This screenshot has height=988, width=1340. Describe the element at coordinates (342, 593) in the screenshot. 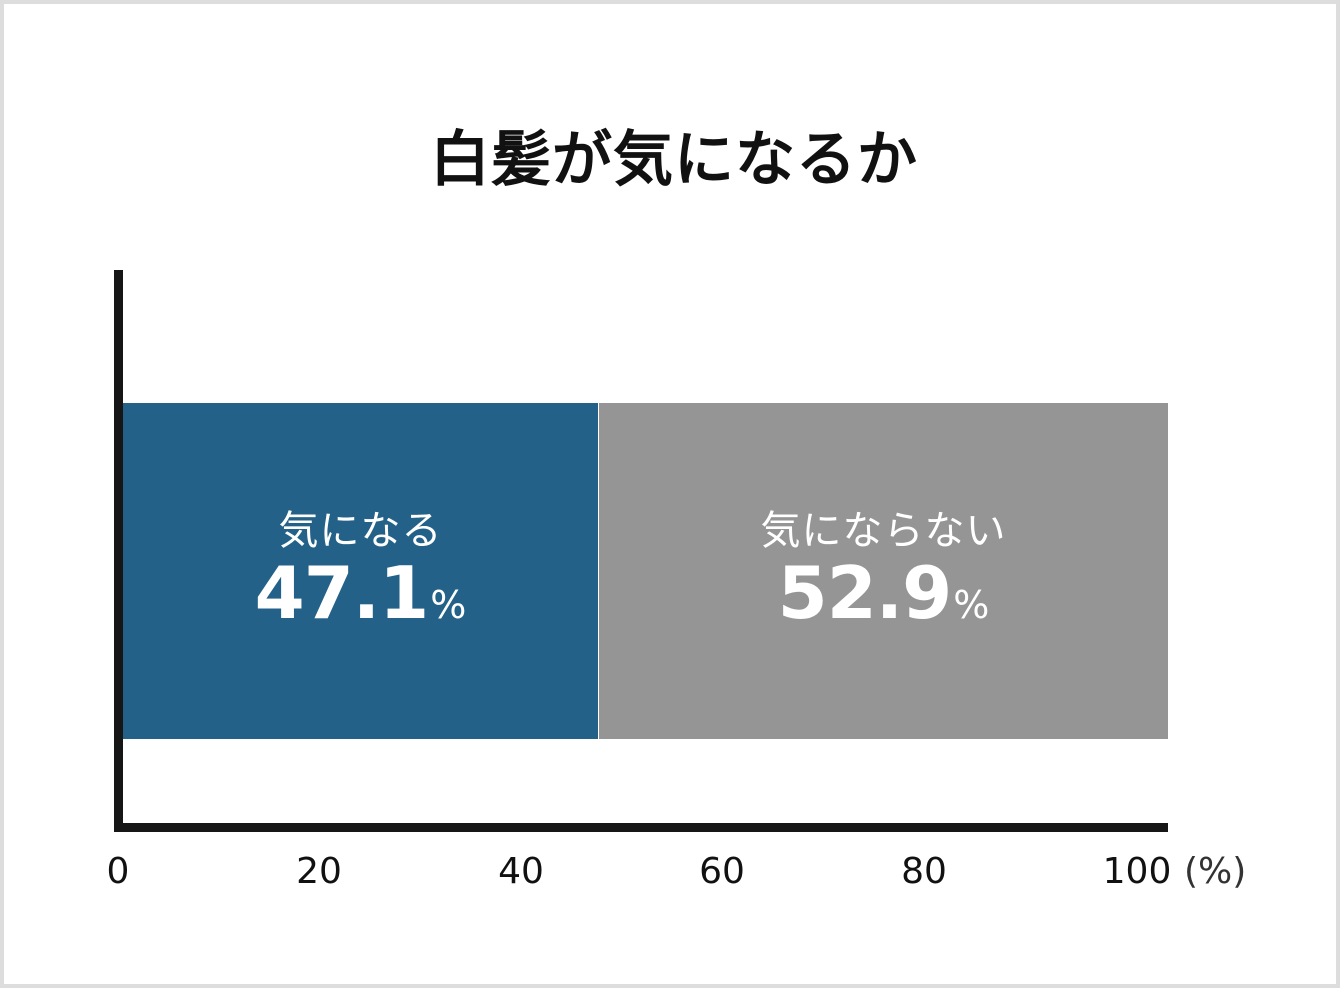

I see `segment-value-number: 47.1` at that location.